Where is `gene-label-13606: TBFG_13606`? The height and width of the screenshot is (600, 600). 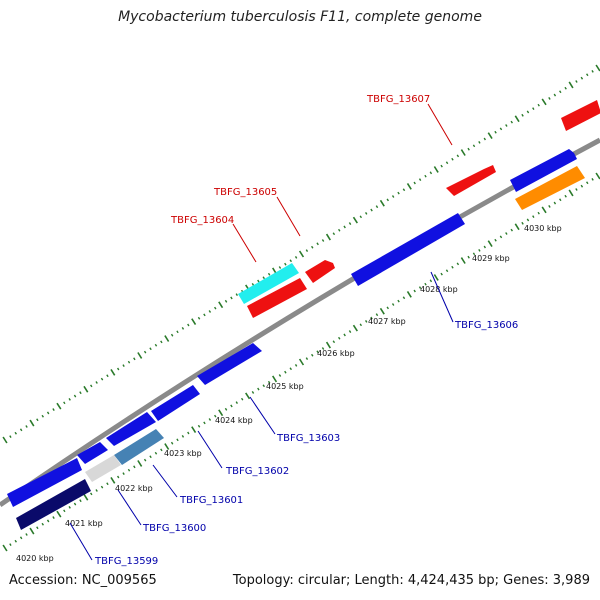 gene-label-13606: TBFG_13606 is located at coordinates (486, 325).